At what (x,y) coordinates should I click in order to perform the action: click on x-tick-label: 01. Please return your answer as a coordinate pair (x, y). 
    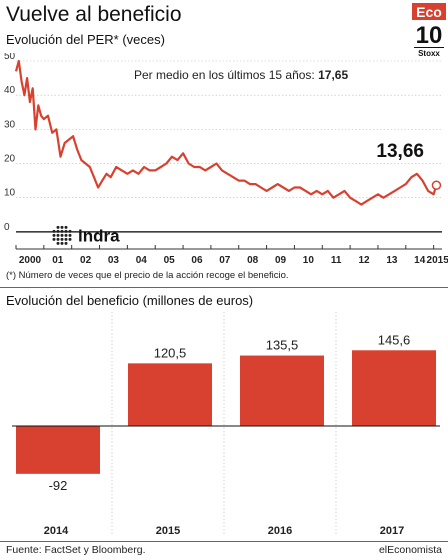
    Looking at the image, I should click on (58, 260).